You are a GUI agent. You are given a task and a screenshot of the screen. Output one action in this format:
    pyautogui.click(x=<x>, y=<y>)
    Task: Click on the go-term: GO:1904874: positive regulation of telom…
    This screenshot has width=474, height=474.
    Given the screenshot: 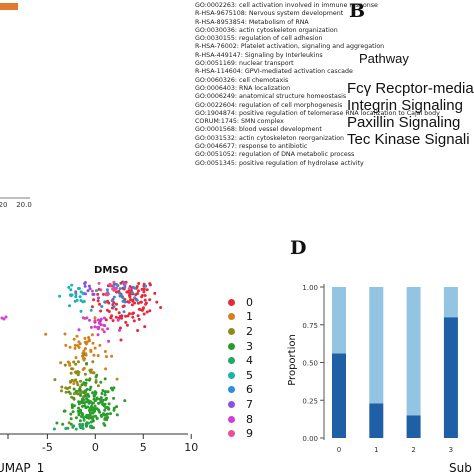 What is the action you would take?
    pyautogui.click(x=317, y=113)
    